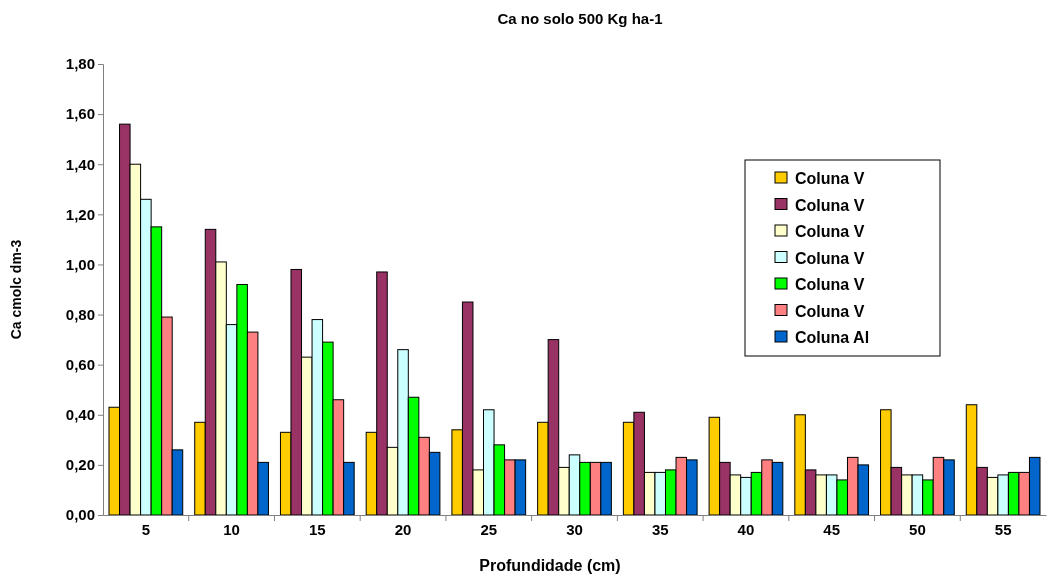  I want to click on y-tick-label: 1,20, so click(80, 214).